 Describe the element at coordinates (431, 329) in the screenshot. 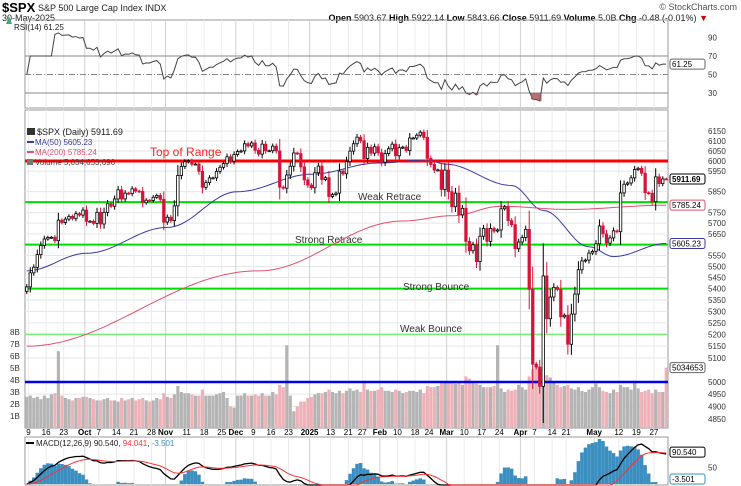

I see `price-level-label: Weak Bounce` at that location.